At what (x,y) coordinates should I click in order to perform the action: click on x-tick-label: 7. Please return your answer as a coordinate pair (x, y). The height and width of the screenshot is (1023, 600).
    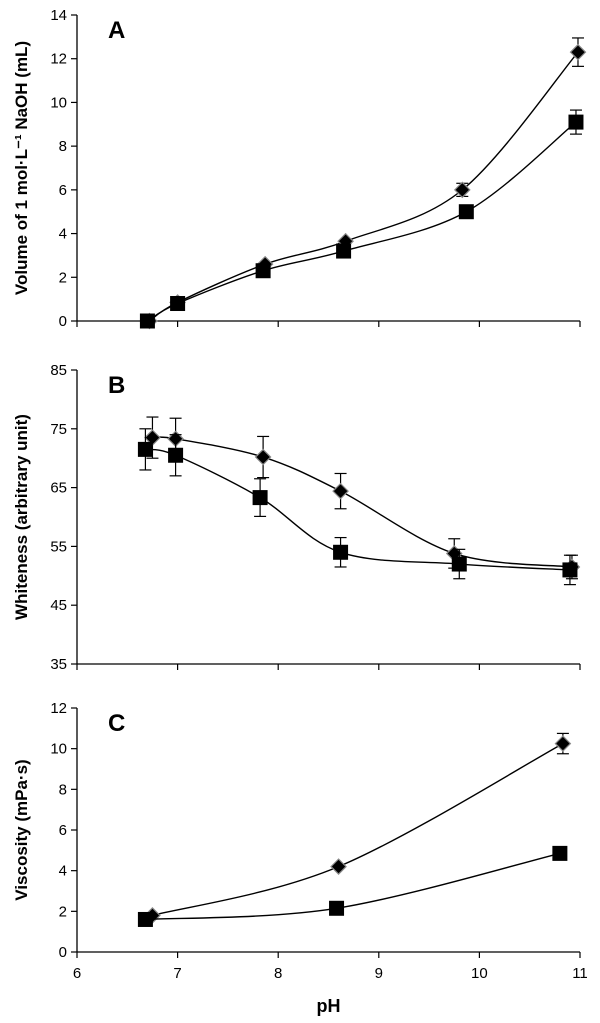
    Looking at the image, I should click on (177, 973).